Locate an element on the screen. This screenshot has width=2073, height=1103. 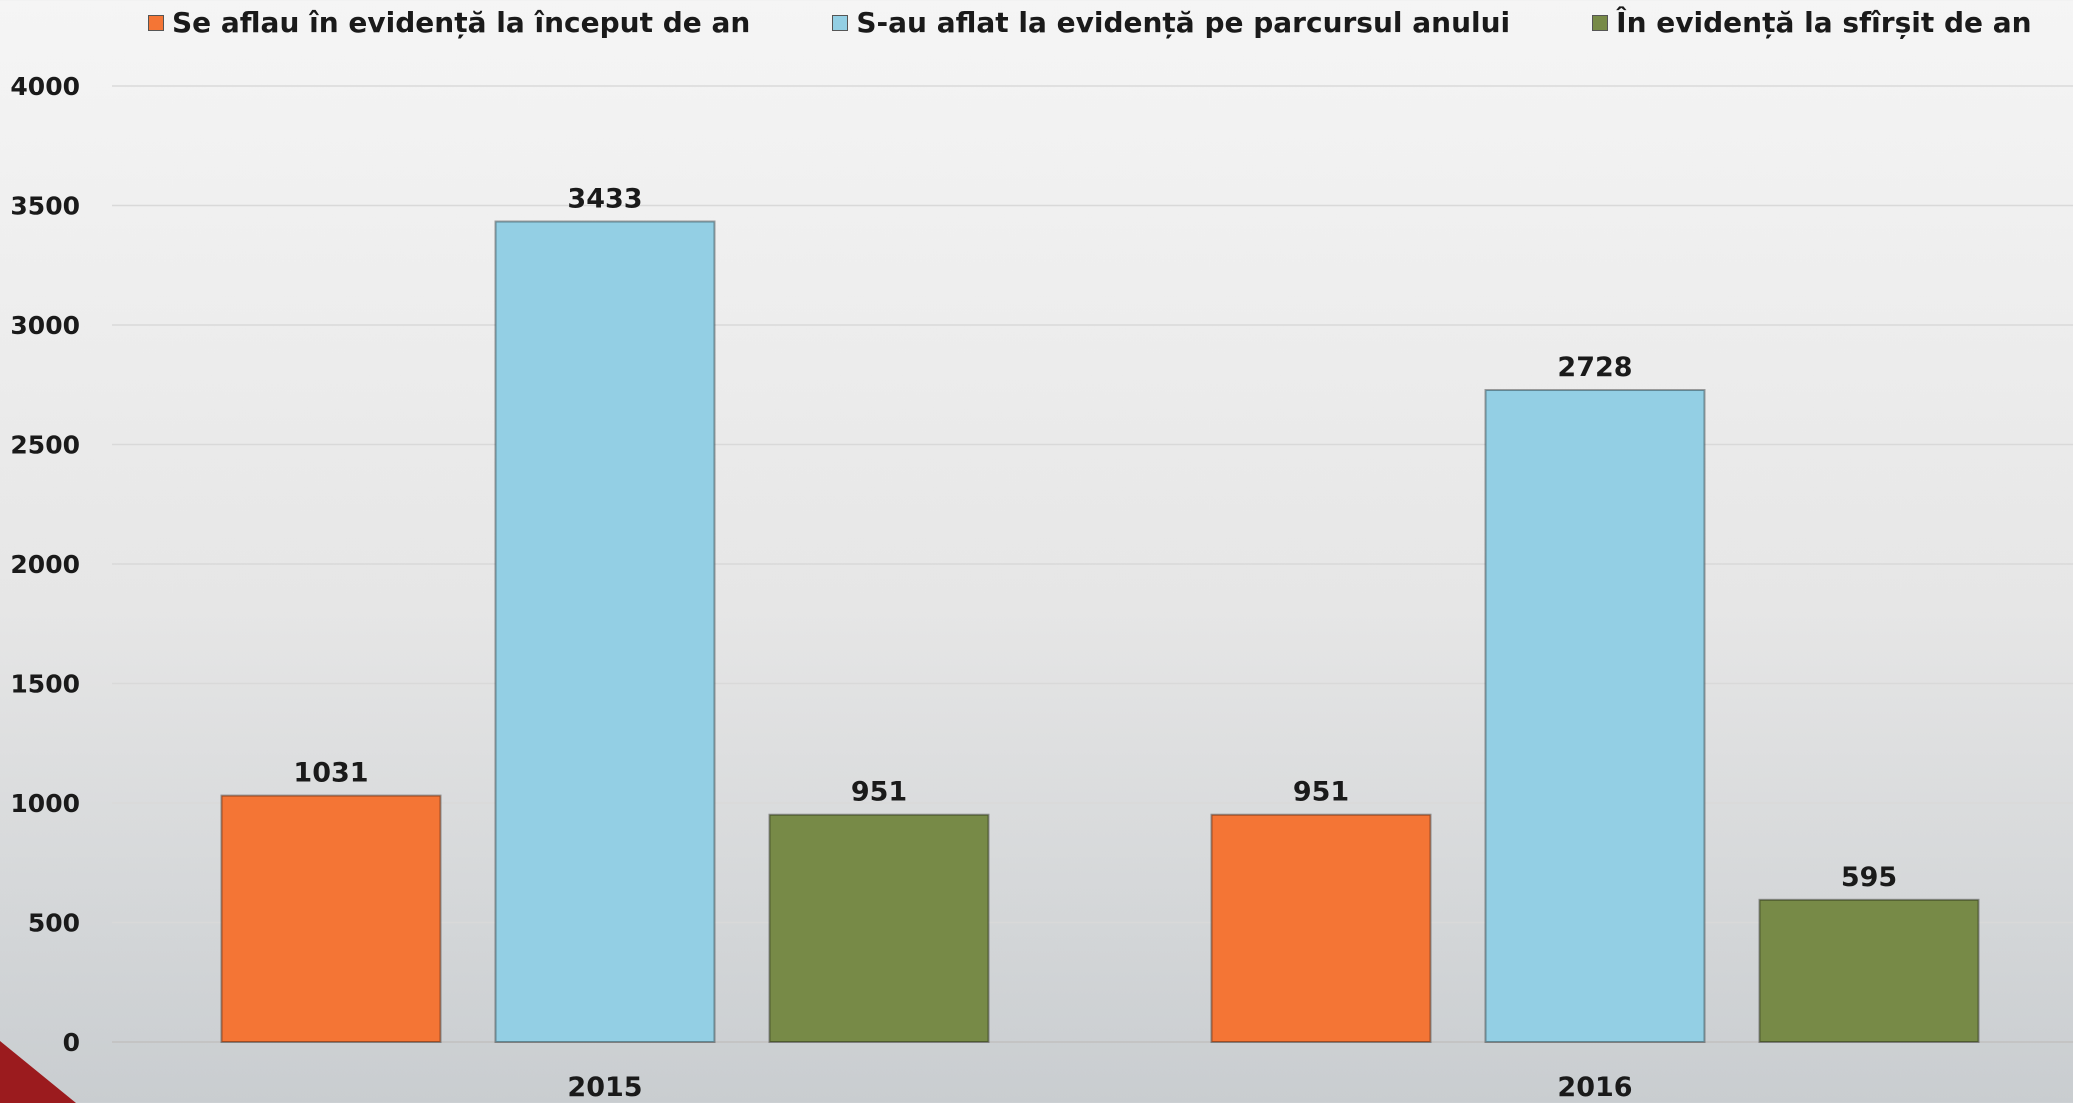
x-tick-label: 2015 is located at coordinates (604, 1087).